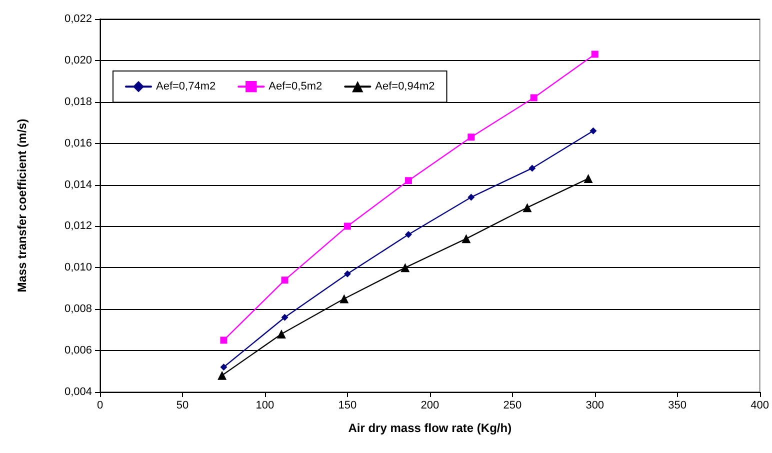 The image size is (772, 453). What do you see at coordinates (760, 406) in the screenshot?
I see `x-tick-label: 400` at bounding box center [760, 406].